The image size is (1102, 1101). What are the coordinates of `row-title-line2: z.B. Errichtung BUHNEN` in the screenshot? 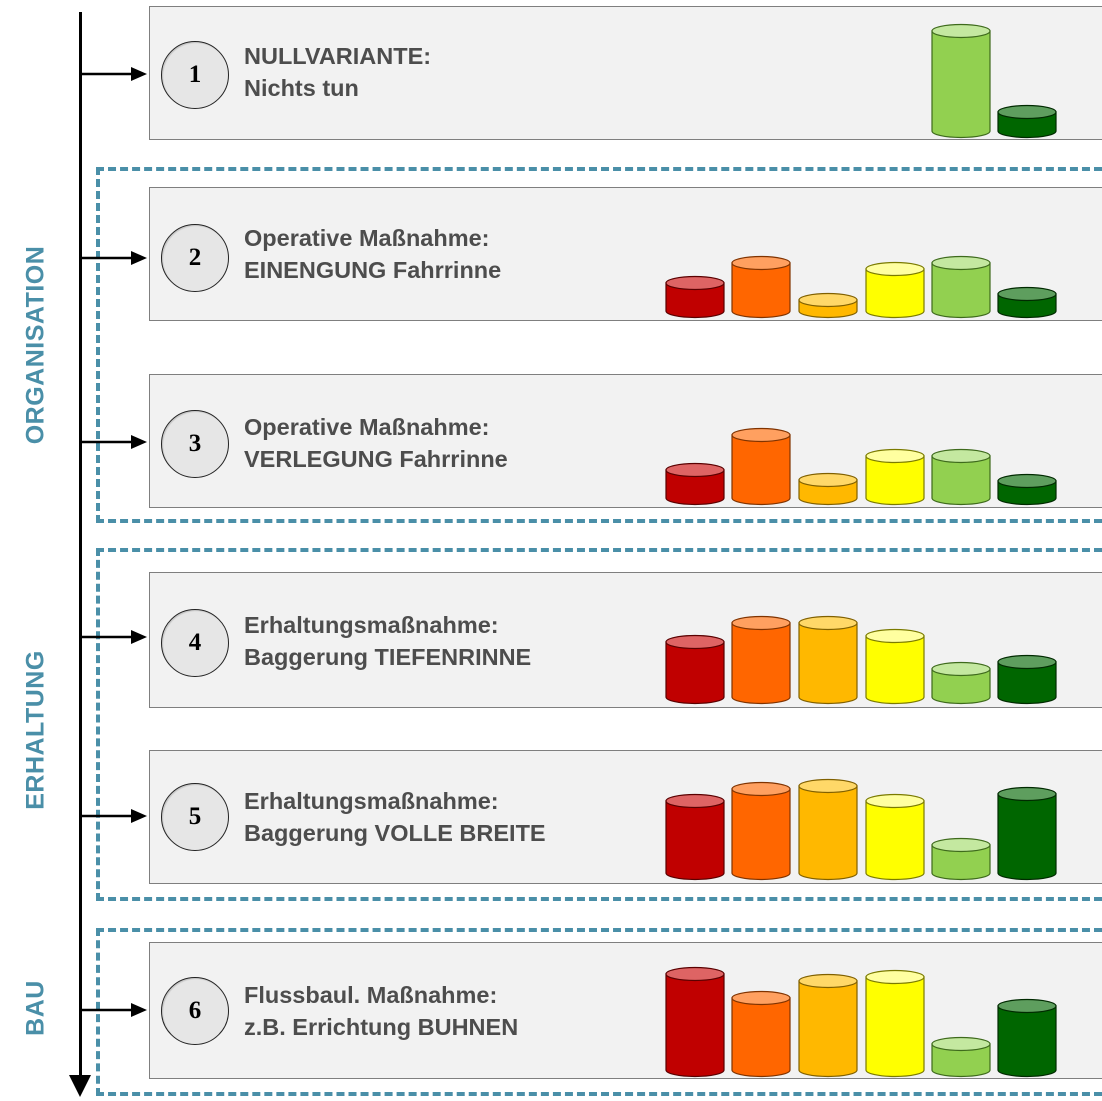 It's located at (381, 1027).